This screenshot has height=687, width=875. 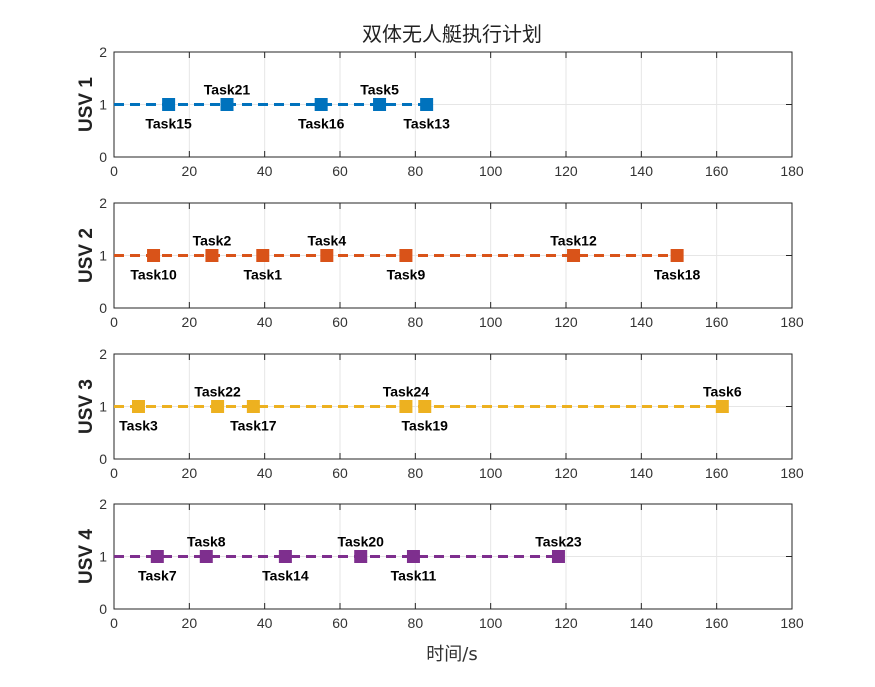 I want to click on y-axis-label: USV 4, so click(x=86, y=556).